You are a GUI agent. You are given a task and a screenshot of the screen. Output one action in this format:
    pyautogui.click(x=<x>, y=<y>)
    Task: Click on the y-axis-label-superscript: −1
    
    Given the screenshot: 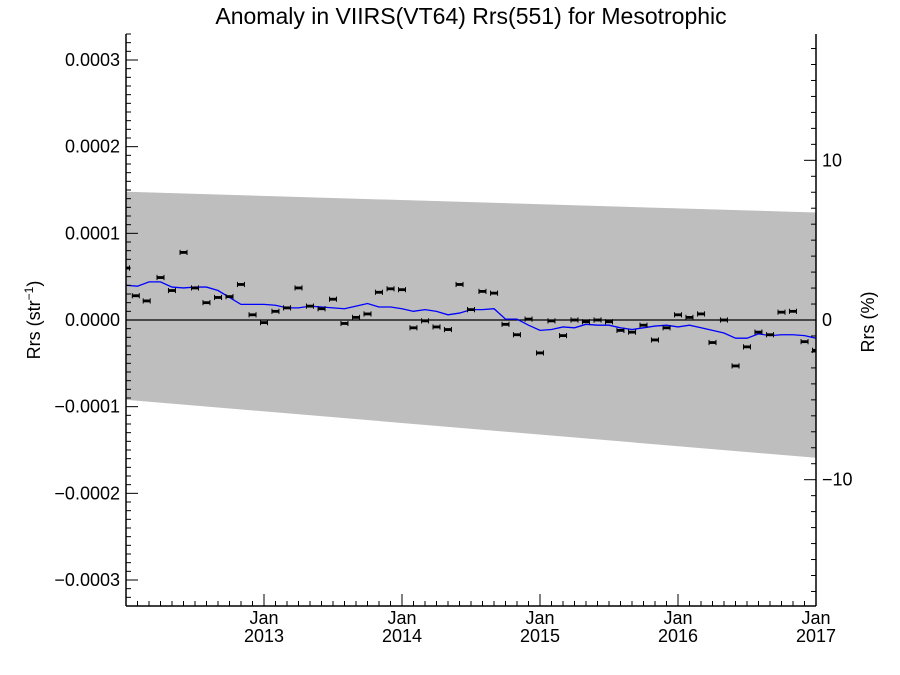 What is the action you would take?
    pyautogui.click(x=29, y=293)
    